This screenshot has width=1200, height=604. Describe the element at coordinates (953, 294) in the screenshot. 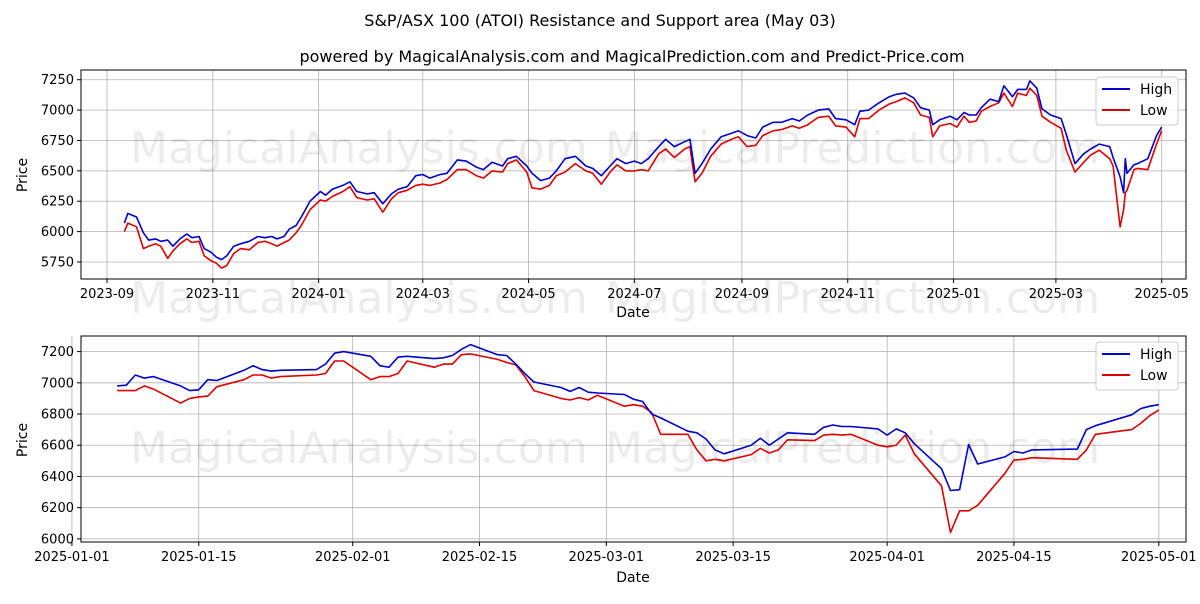

I see `top-x-tick-label: 2025-01` at that location.